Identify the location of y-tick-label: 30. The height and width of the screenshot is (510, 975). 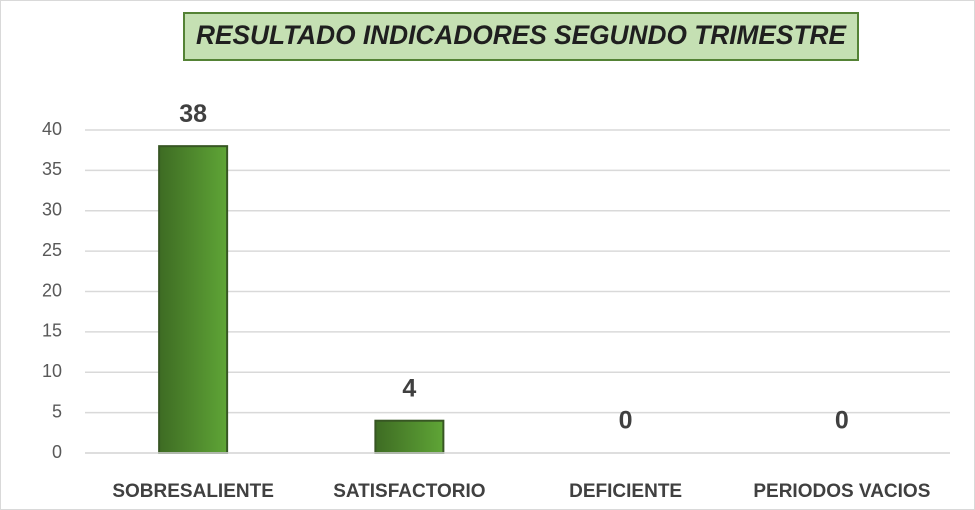
(52, 210).